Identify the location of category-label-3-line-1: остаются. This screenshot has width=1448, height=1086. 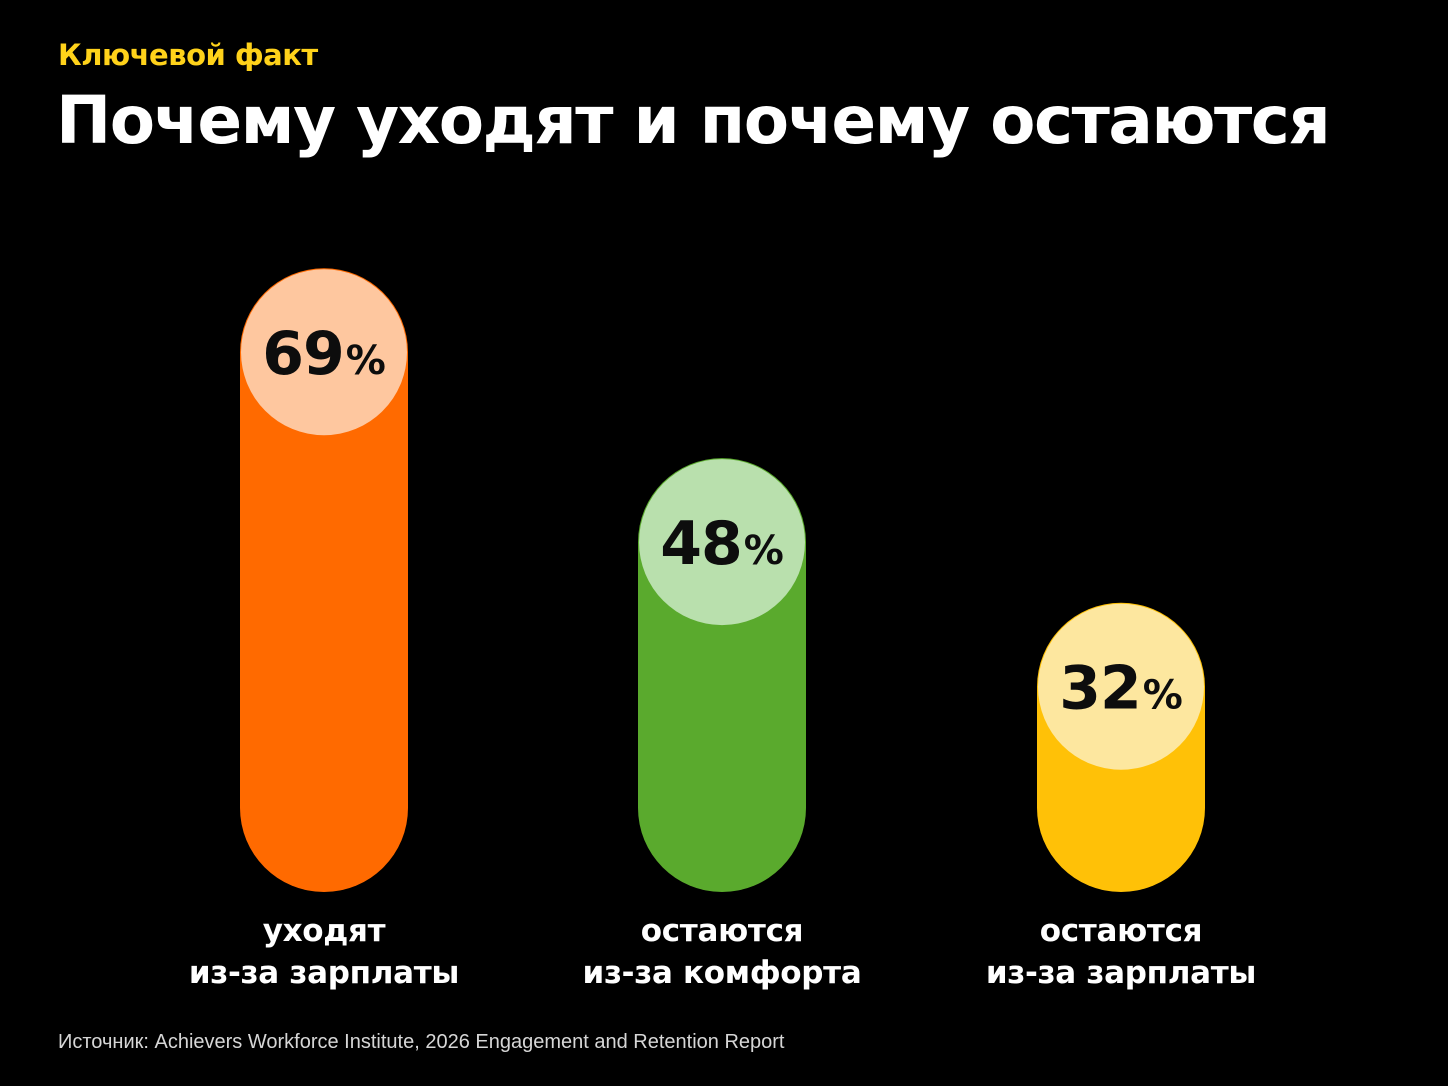
(1121, 931).